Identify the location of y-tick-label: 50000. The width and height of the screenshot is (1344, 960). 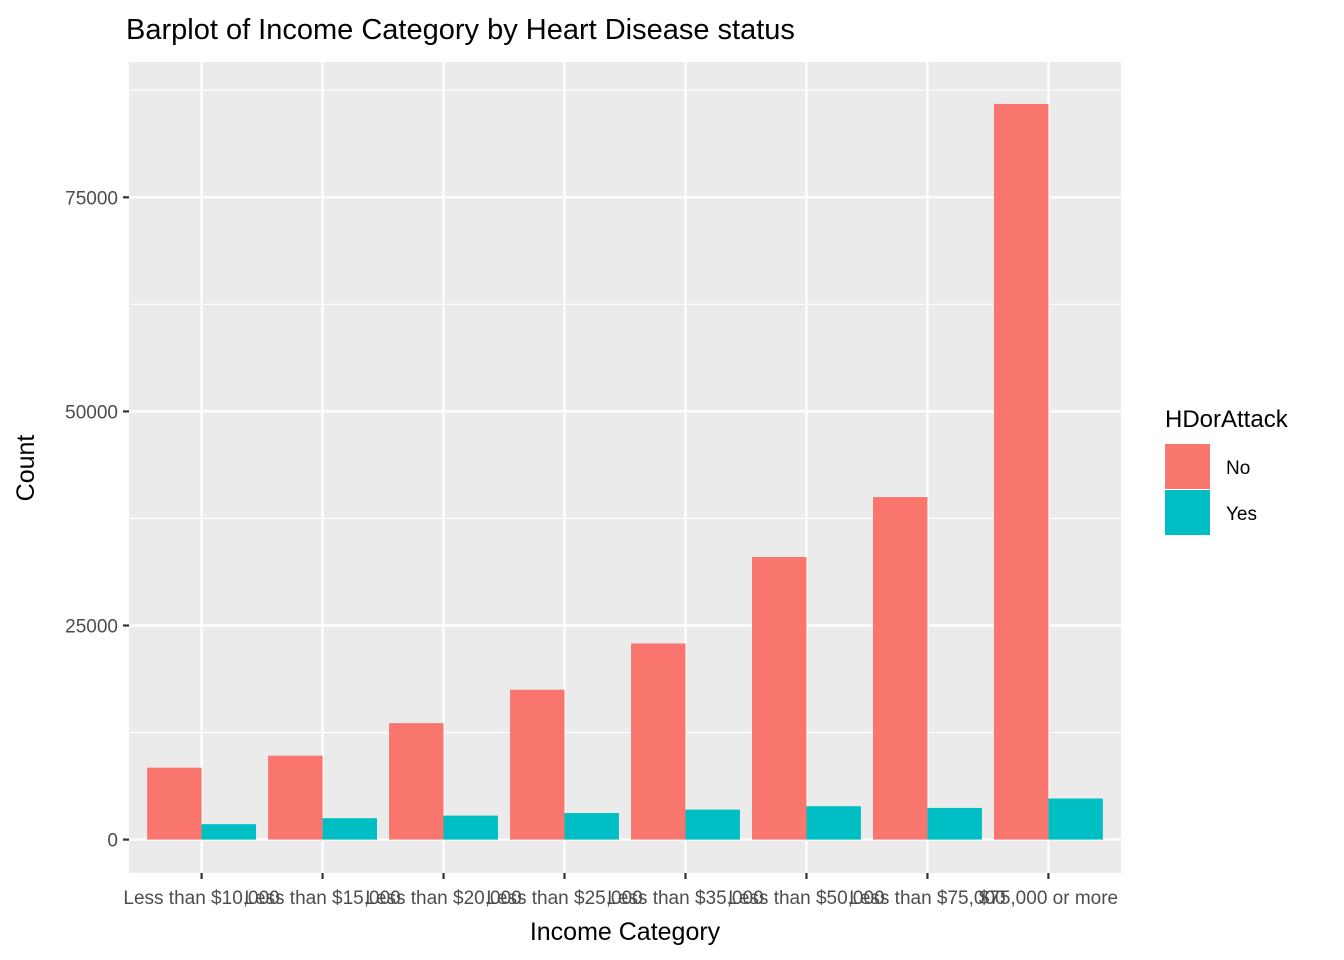
(91, 412).